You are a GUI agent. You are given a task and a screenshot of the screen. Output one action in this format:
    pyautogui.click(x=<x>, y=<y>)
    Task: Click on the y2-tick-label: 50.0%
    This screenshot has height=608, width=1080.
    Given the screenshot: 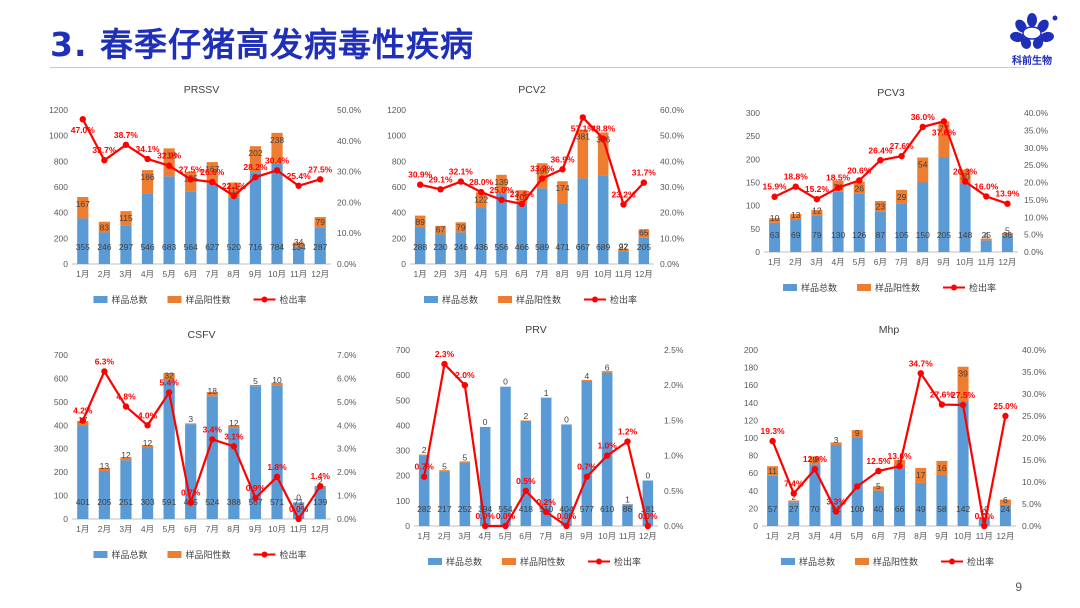 What is the action you would take?
    pyautogui.click(x=349, y=110)
    